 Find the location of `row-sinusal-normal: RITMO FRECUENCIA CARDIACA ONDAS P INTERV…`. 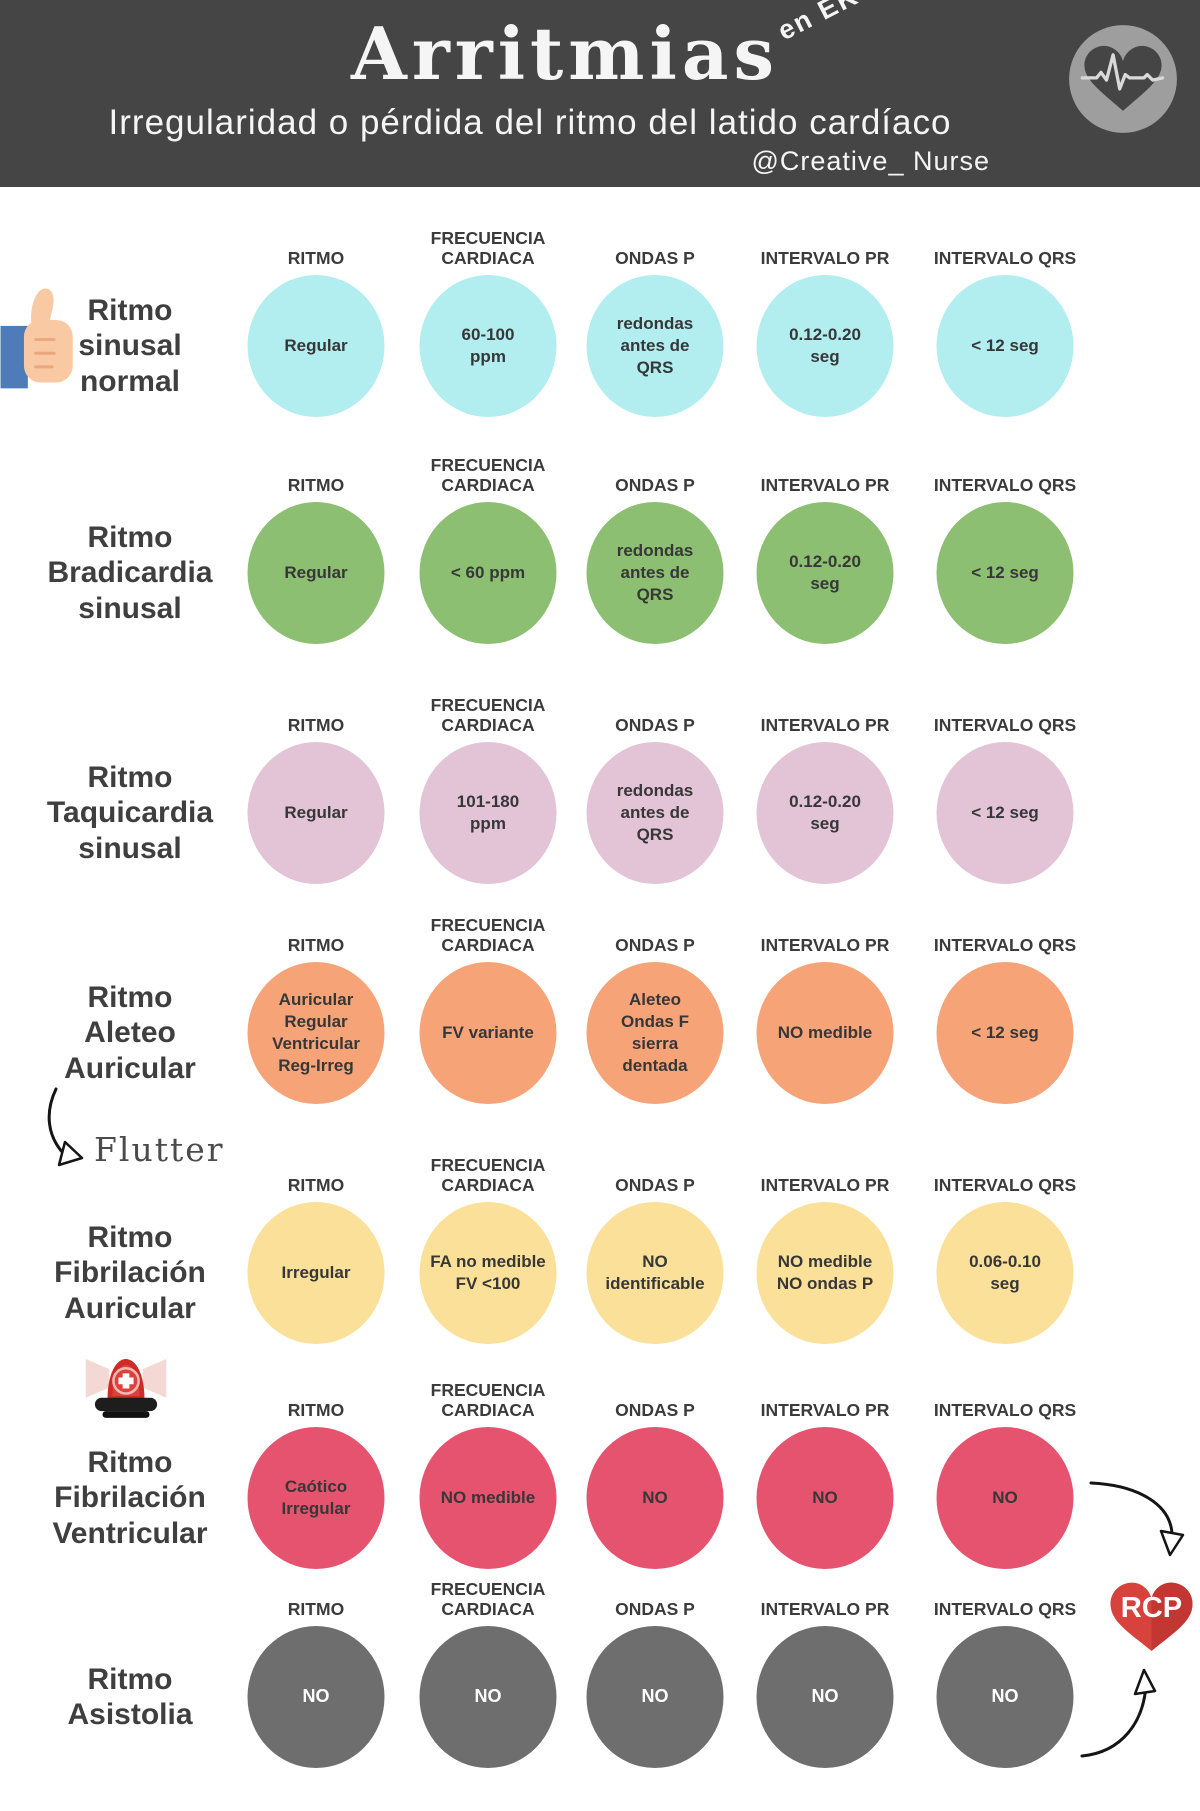

row-sinusal-normal: RITMO FRECUENCIA CARDIACA ONDAS P INTERV… is located at coordinates (600, 350).